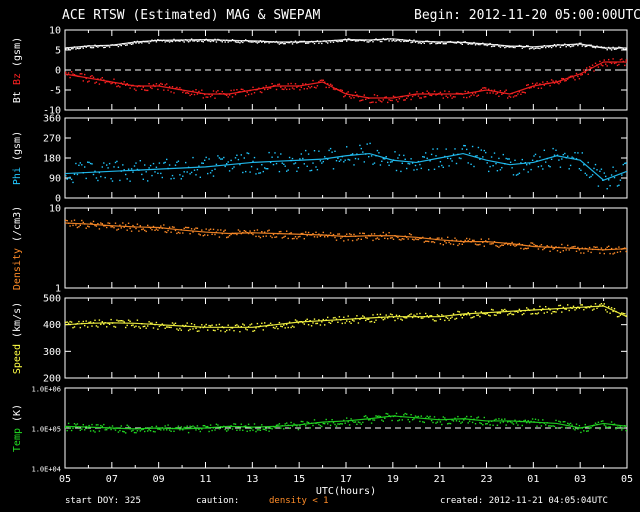  What do you see at coordinates (346, 81) in the screenshot?
I see `series-bz-points` at bounding box center [346, 81].